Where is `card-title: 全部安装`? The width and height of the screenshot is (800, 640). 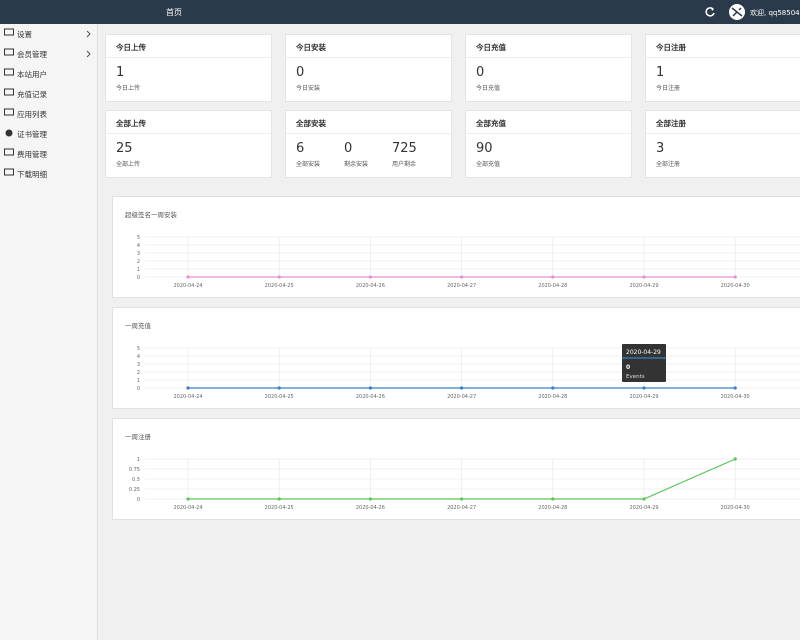
card-title: 全部安装 is located at coordinates (311, 123).